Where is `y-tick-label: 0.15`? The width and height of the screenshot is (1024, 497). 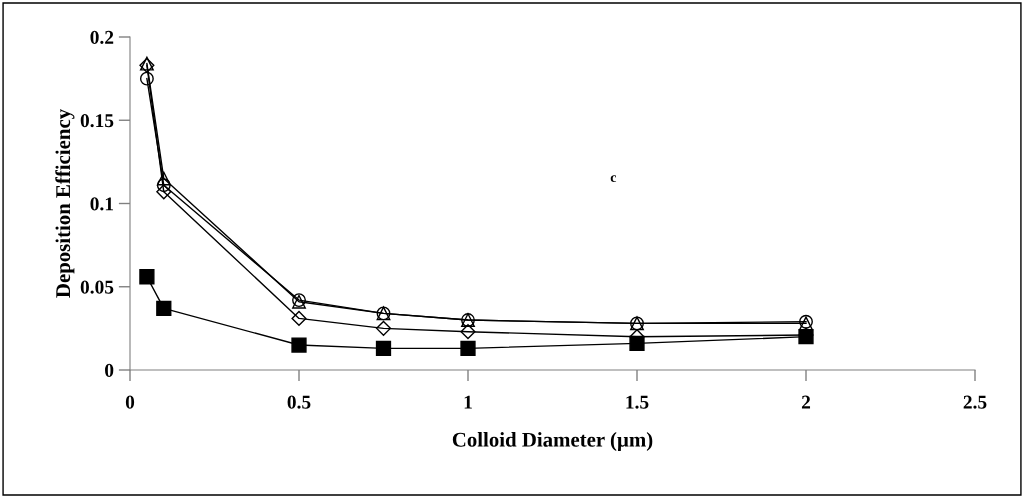
y-tick-label: 0.15 is located at coordinates (97, 121).